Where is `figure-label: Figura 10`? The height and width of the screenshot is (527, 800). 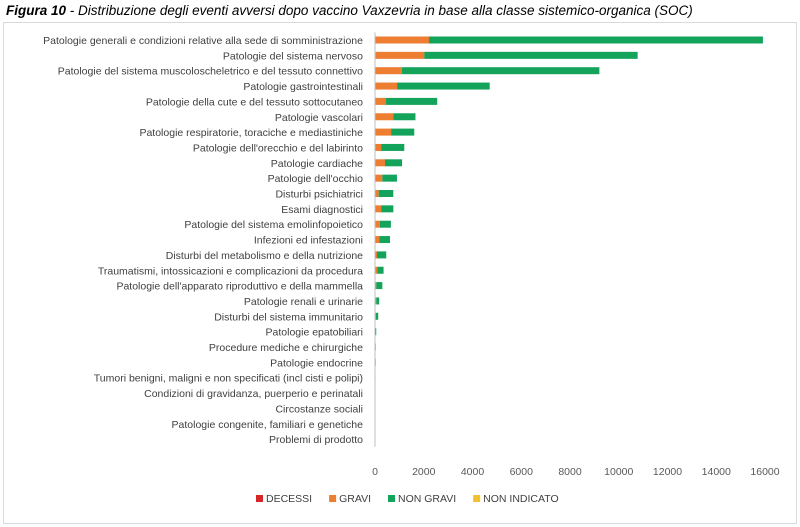
figure-label: Figura 10 is located at coordinates (36, 10).